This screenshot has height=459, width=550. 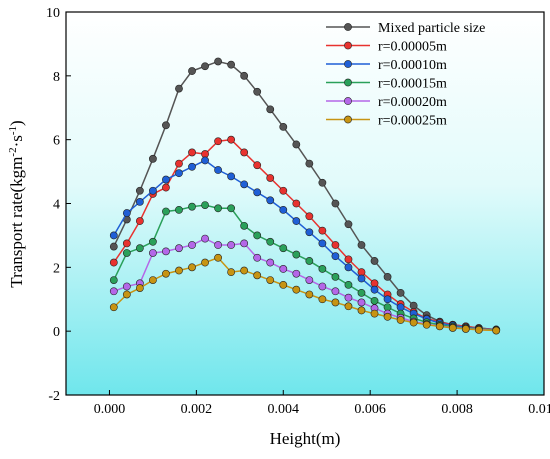 What do you see at coordinates (305, 438) in the screenshot?
I see `x-axis-title: Height(m)` at bounding box center [305, 438].